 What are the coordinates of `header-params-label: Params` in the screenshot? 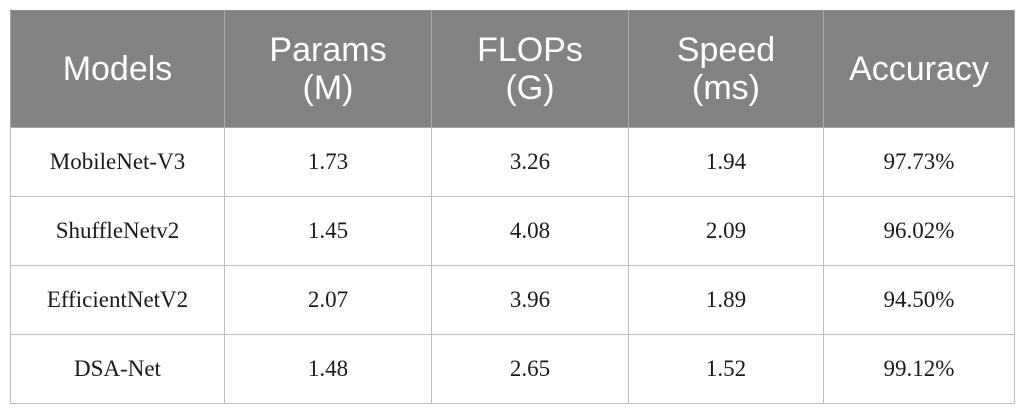 It's located at (328, 50).